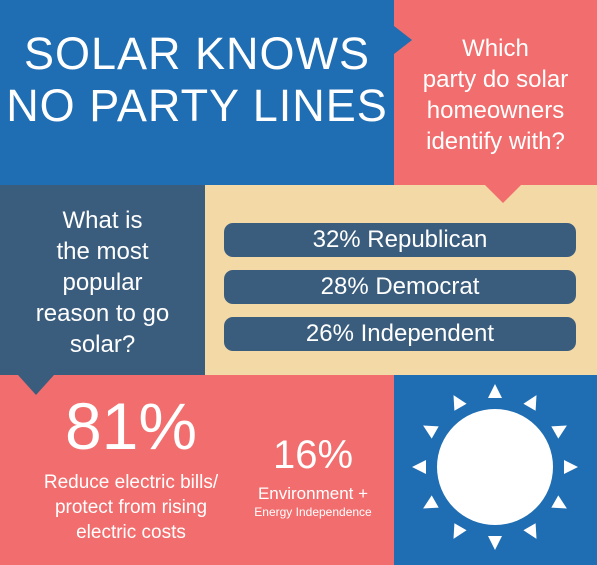 This screenshot has height=565, width=597. What do you see at coordinates (131, 532) in the screenshot?
I see `primary-reason-line-3: electric costs` at bounding box center [131, 532].